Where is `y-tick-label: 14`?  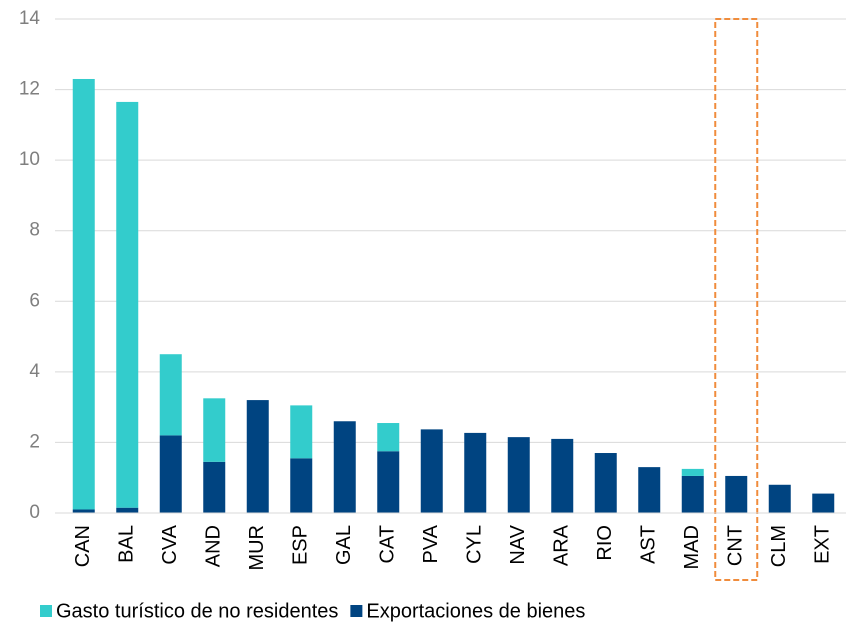 y-tick-label: 14 is located at coordinates (30, 18).